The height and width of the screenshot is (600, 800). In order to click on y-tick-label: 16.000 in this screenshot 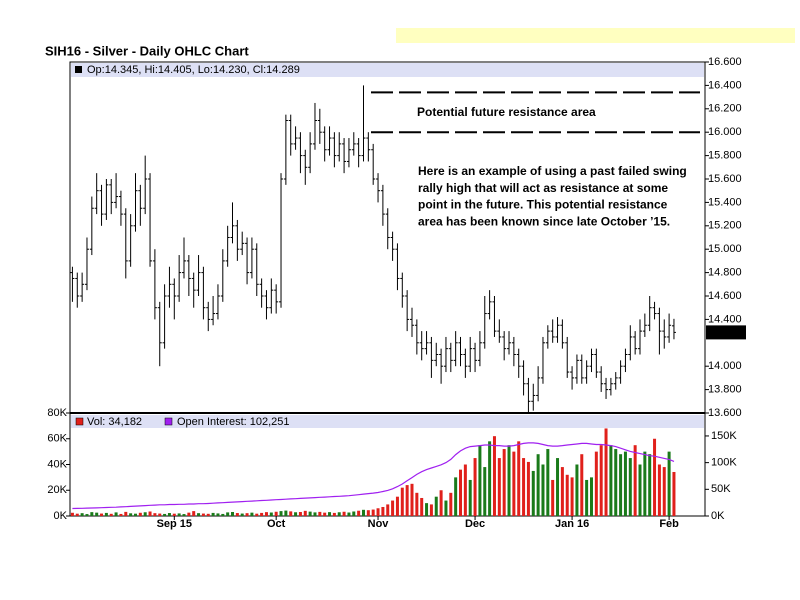, I will do `click(725, 132)`.